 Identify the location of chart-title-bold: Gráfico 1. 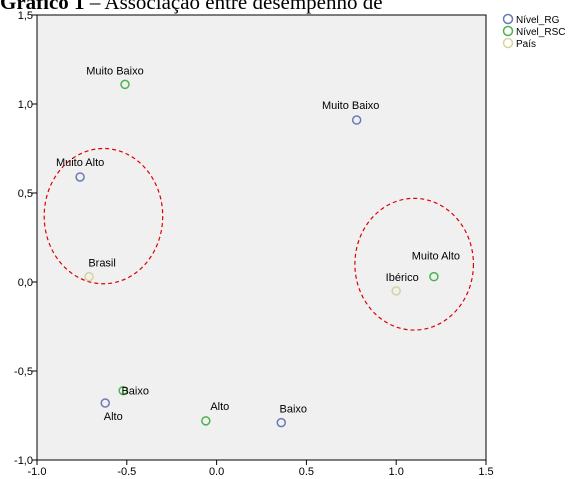
(42, 7).